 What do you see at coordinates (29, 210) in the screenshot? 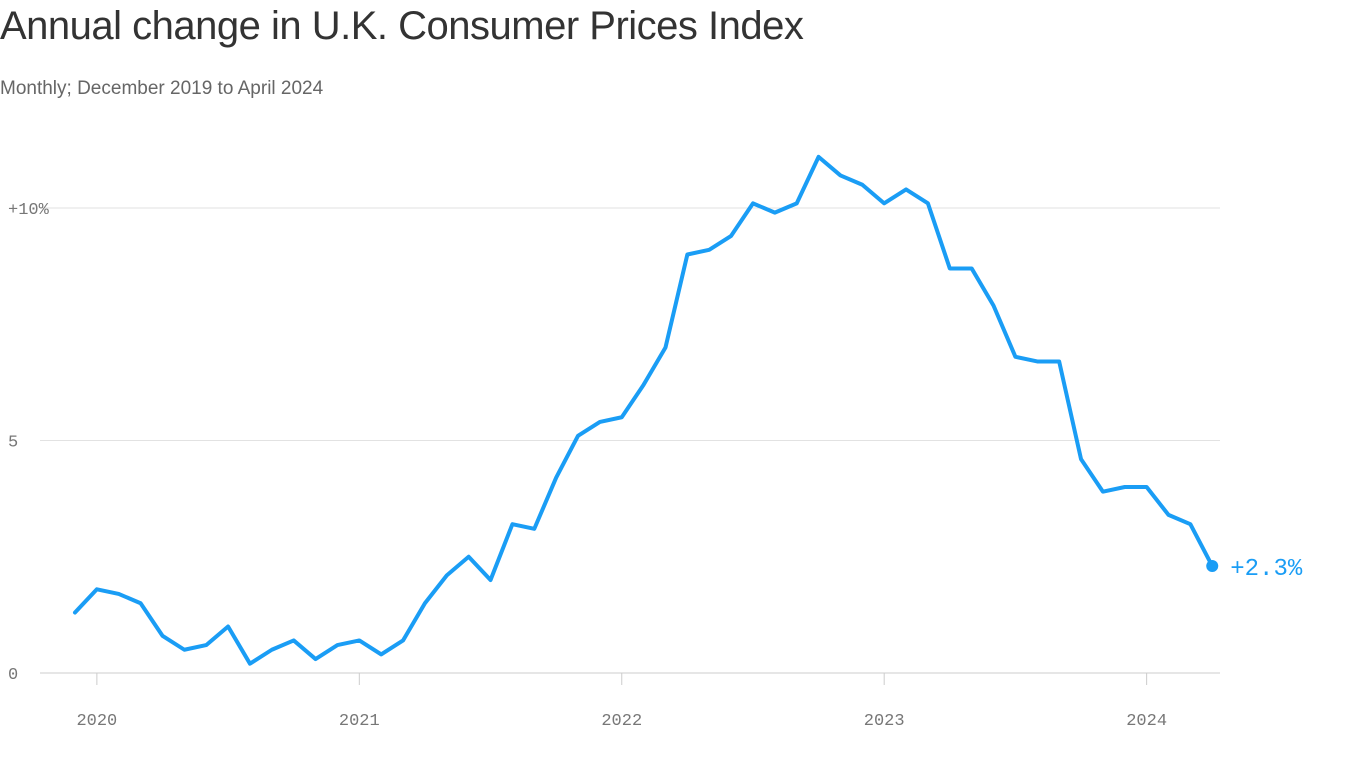
I see `y-tick-label: +10%` at bounding box center [29, 210].